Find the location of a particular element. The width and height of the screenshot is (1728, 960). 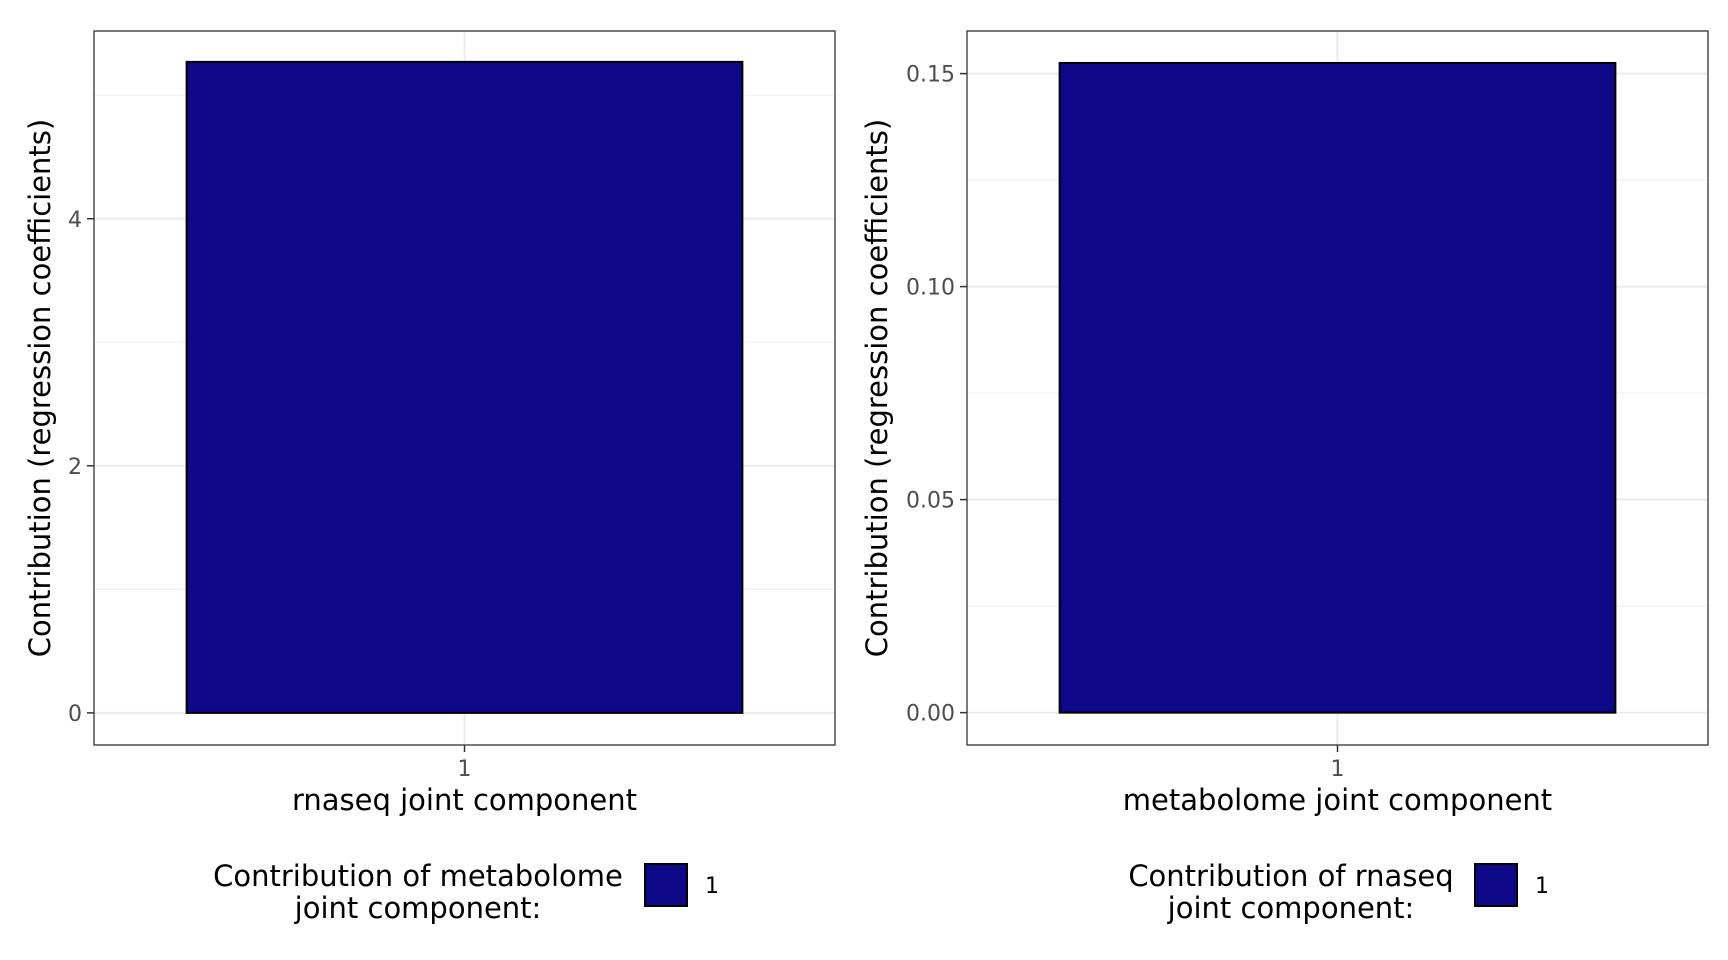

x-axis-title: rnaseq joint component is located at coordinates (464, 800).